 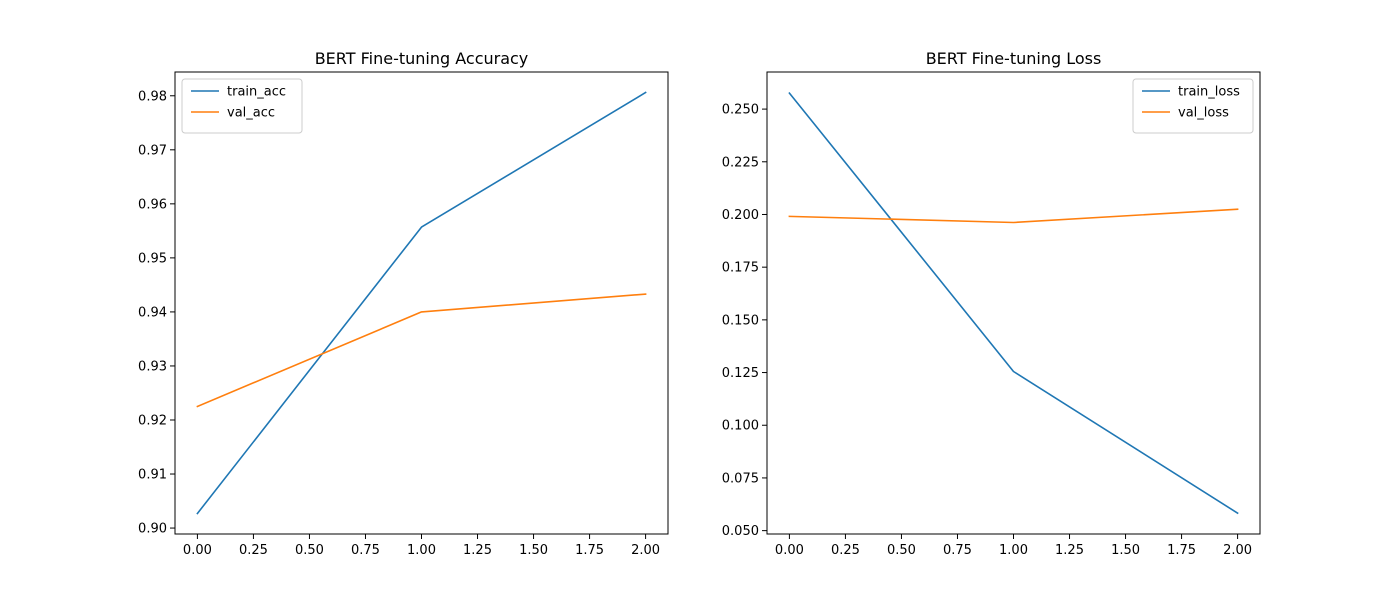 What do you see at coordinates (152, 258) in the screenshot?
I see `accuracy-y-tick-label: 0.95` at bounding box center [152, 258].